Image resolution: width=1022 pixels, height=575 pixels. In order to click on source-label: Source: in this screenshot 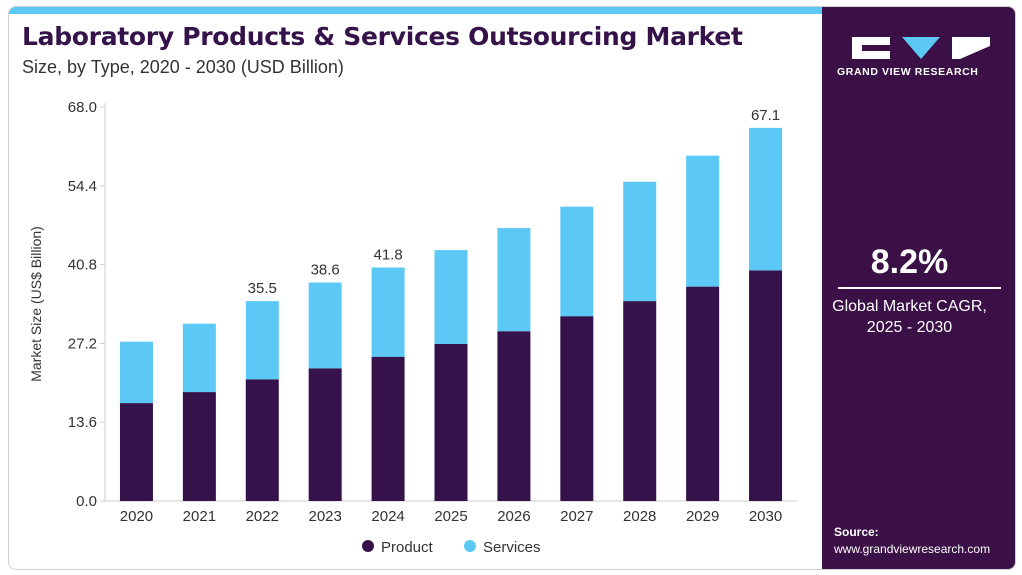, I will do `click(856, 532)`.